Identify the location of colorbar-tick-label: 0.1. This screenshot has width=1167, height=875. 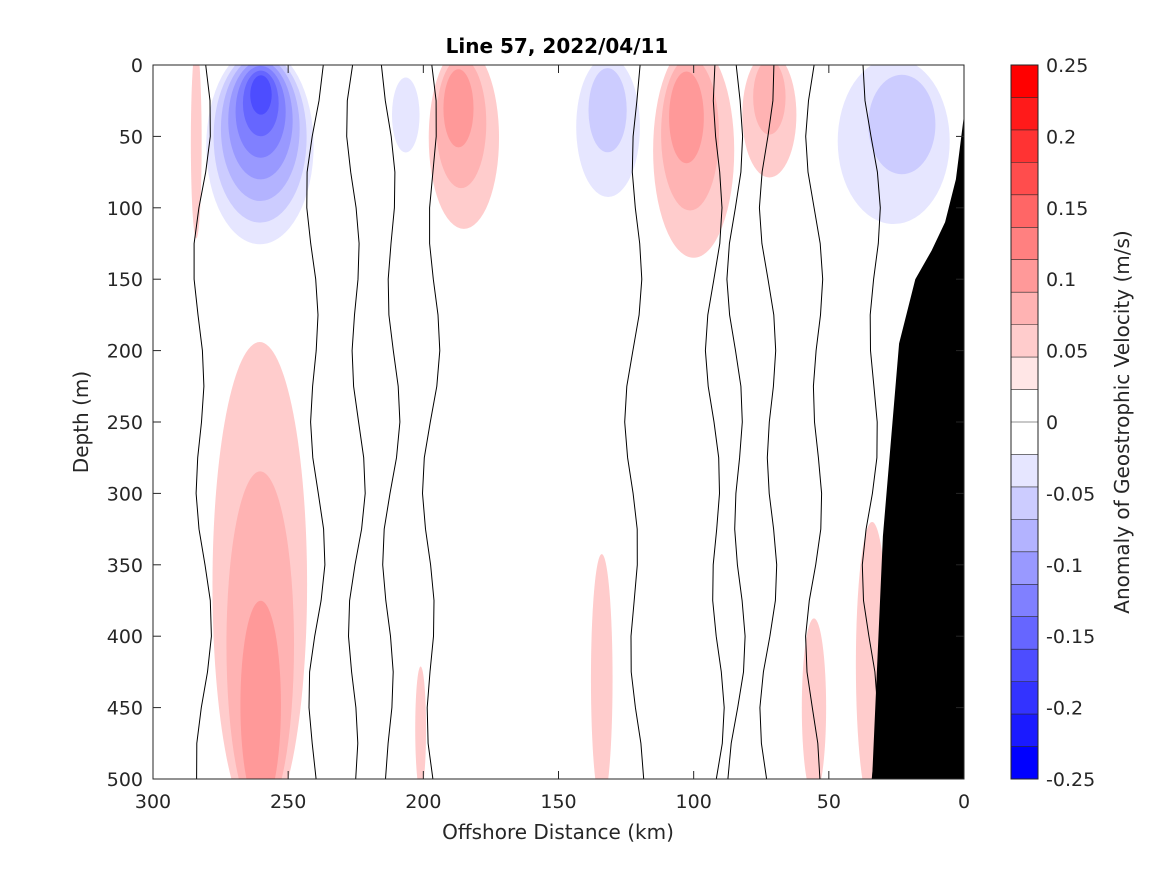
(1061, 280).